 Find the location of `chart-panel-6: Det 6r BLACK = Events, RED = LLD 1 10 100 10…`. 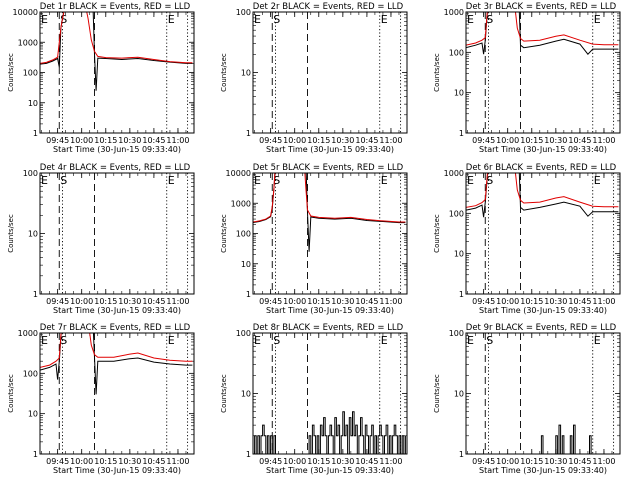

chart-panel-6: Det 6r BLACK = Events, RED = LLD 1 10 100 10… is located at coordinates (527, 239).